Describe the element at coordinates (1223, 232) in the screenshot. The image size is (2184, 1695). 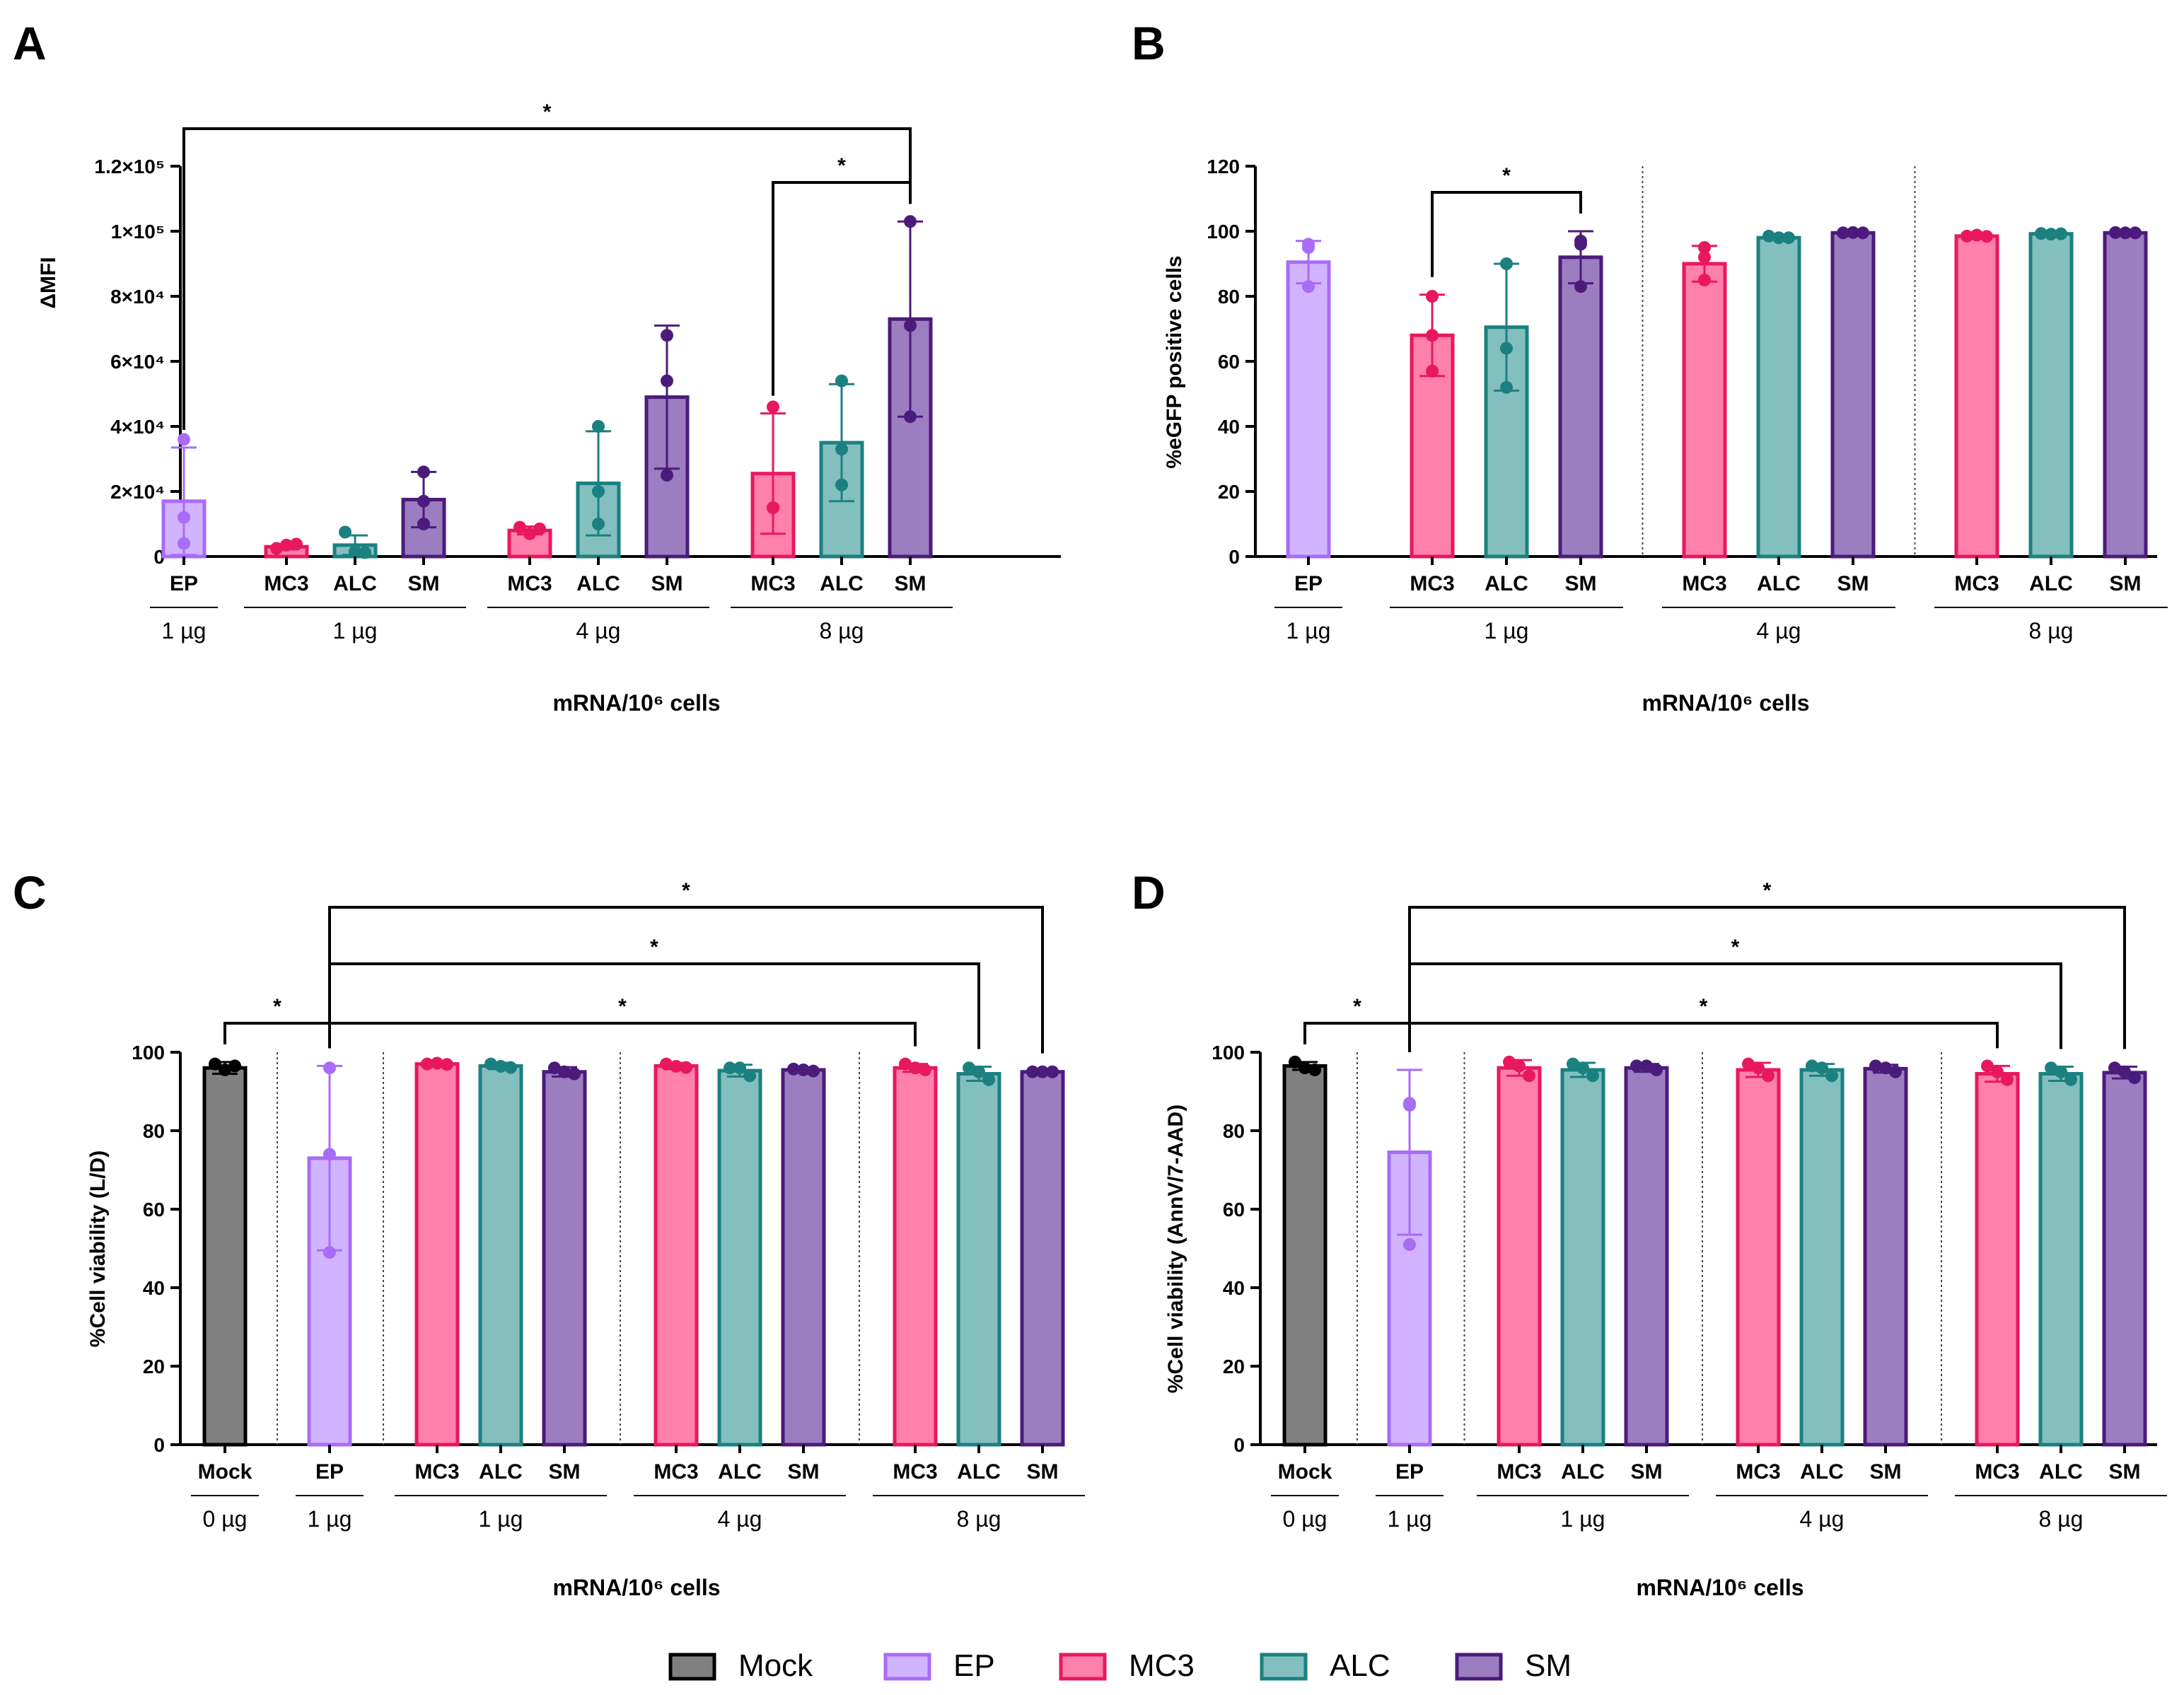
I see `y-tick-label: 100` at that location.